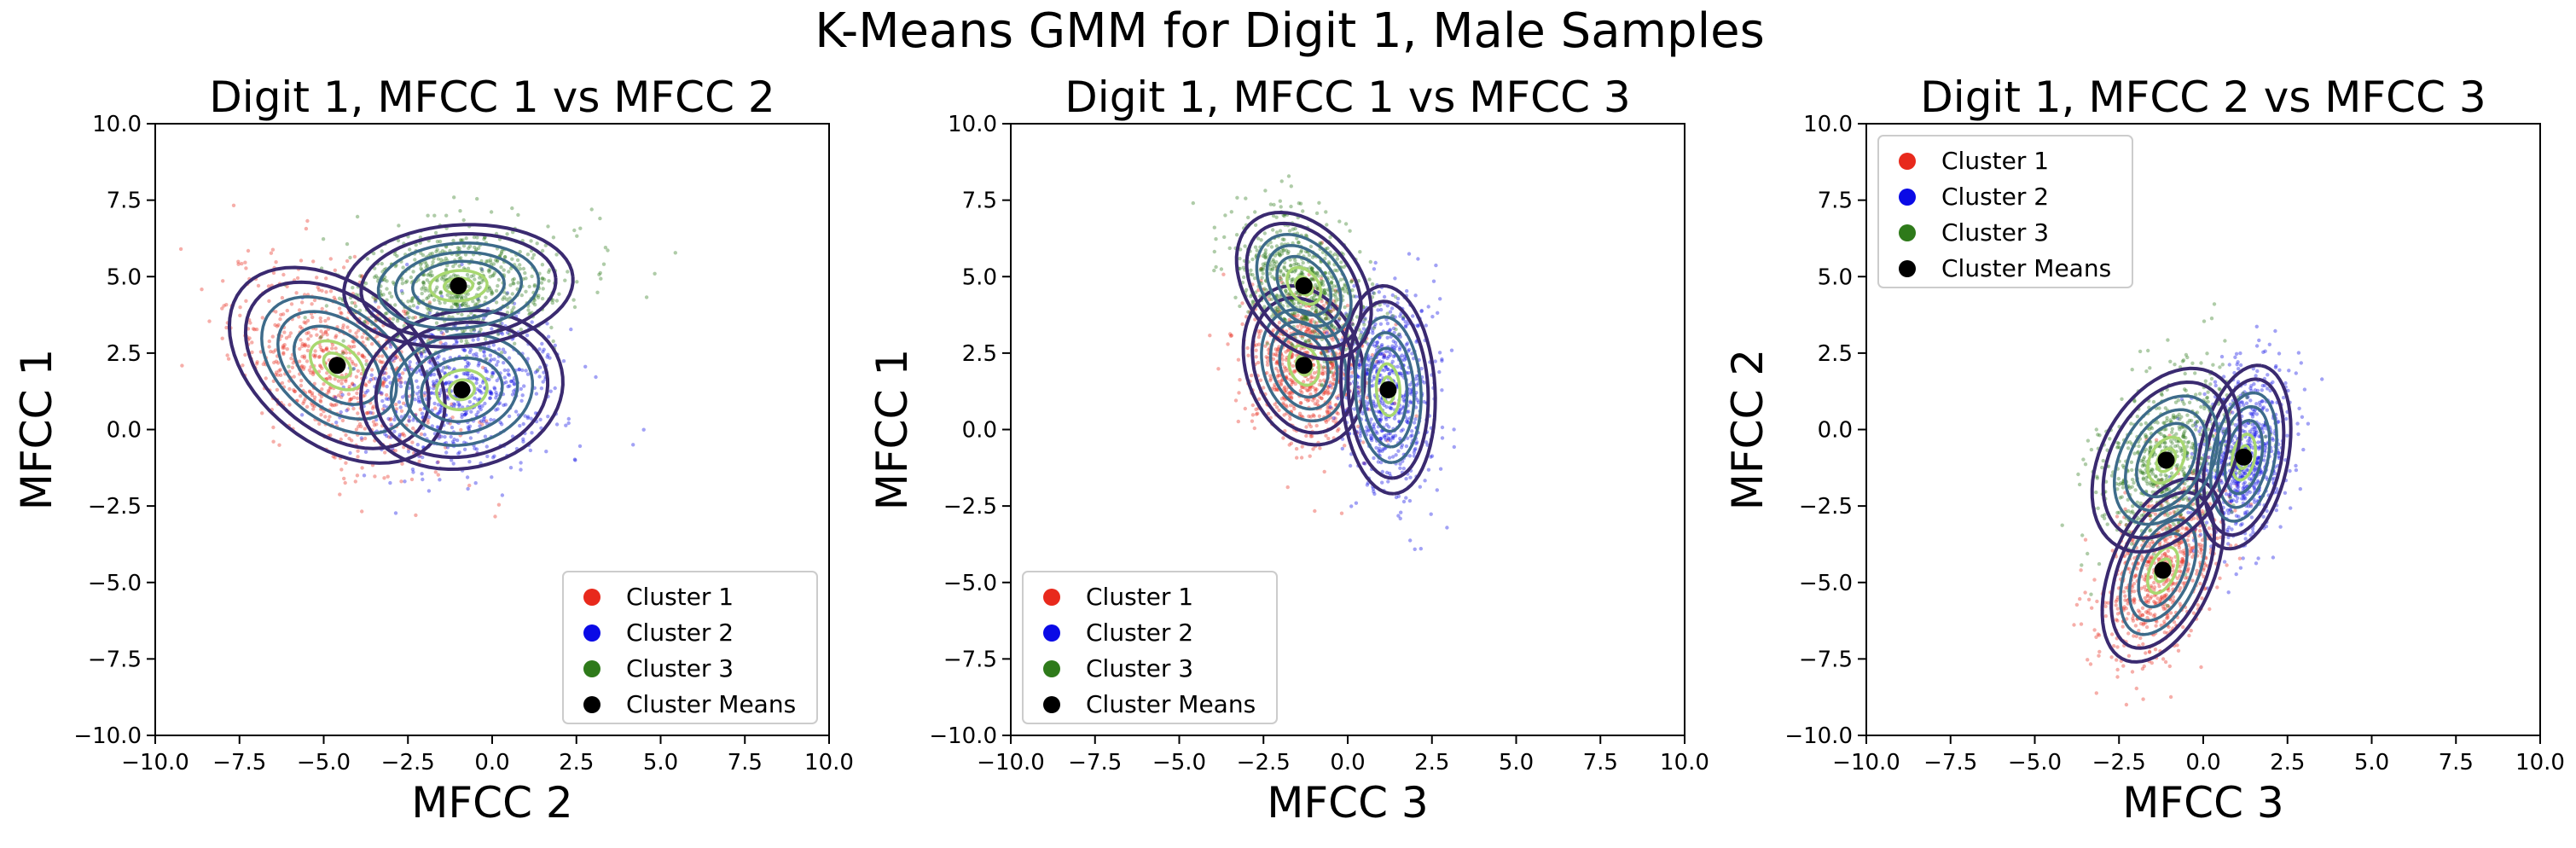 The image size is (2576, 848). I want to click on contour-line, so click(462, 390).